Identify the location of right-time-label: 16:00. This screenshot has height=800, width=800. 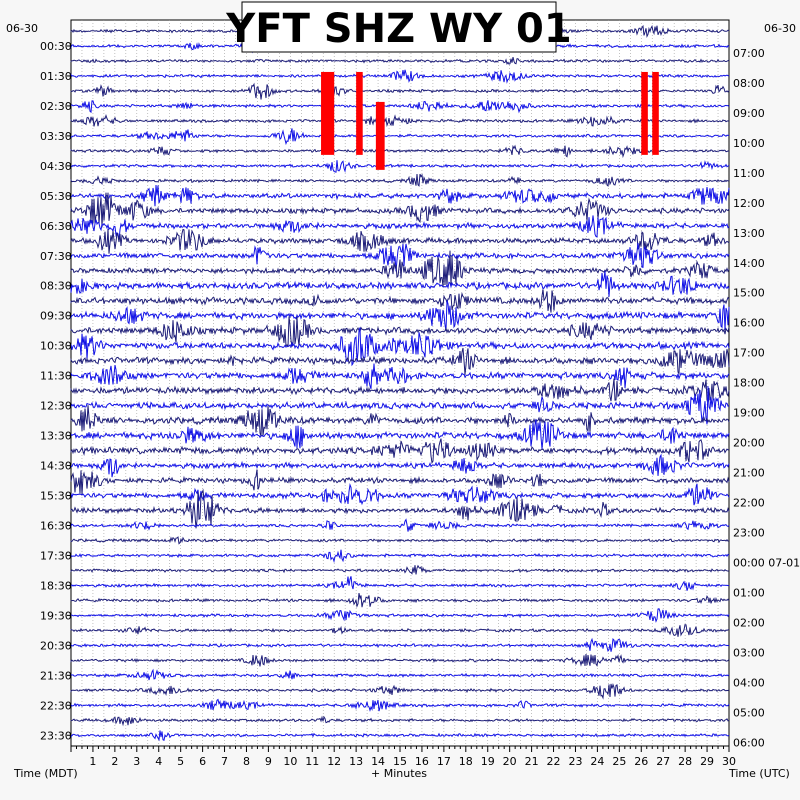
(749, 323).